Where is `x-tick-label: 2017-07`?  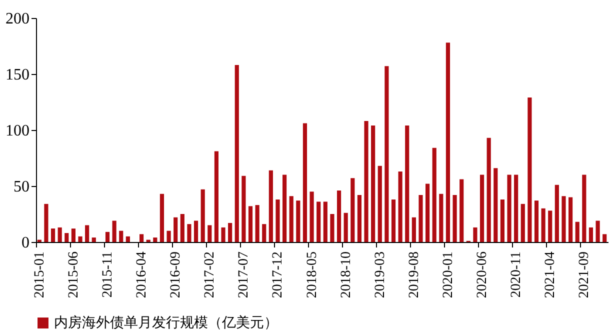
x-tick-label: 2017-07 is located at coordinates (244, 275).